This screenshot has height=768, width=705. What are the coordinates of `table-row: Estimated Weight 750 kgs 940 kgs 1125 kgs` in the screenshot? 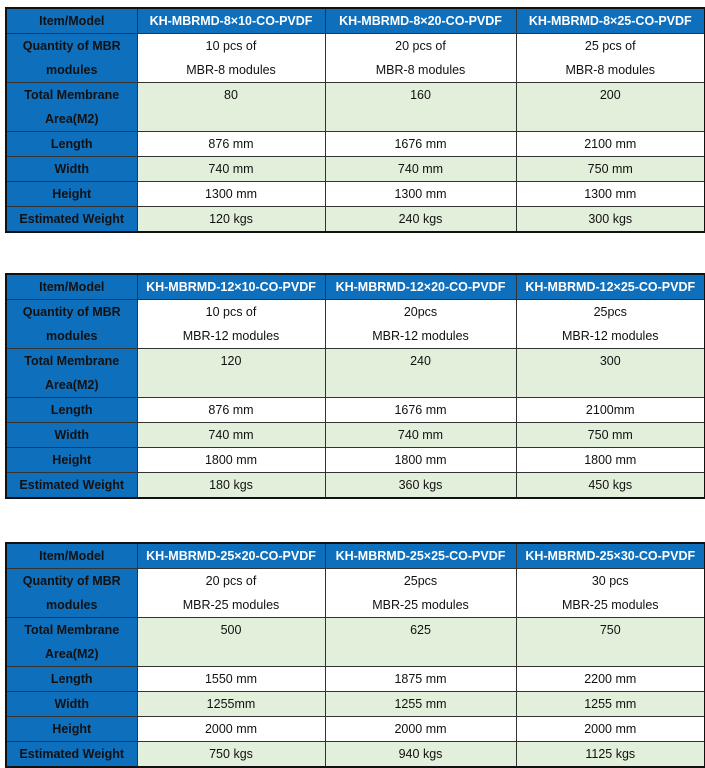 It's located at (355, 754).